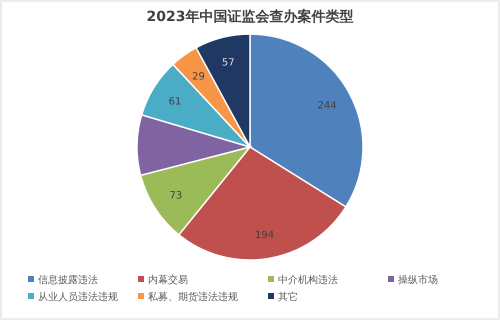 This screenshot has width=500, height=320. Describe the element at coordinates (193, 297) in the screenshot. I see `legend-label: 私募、期货违法违规` at that location.